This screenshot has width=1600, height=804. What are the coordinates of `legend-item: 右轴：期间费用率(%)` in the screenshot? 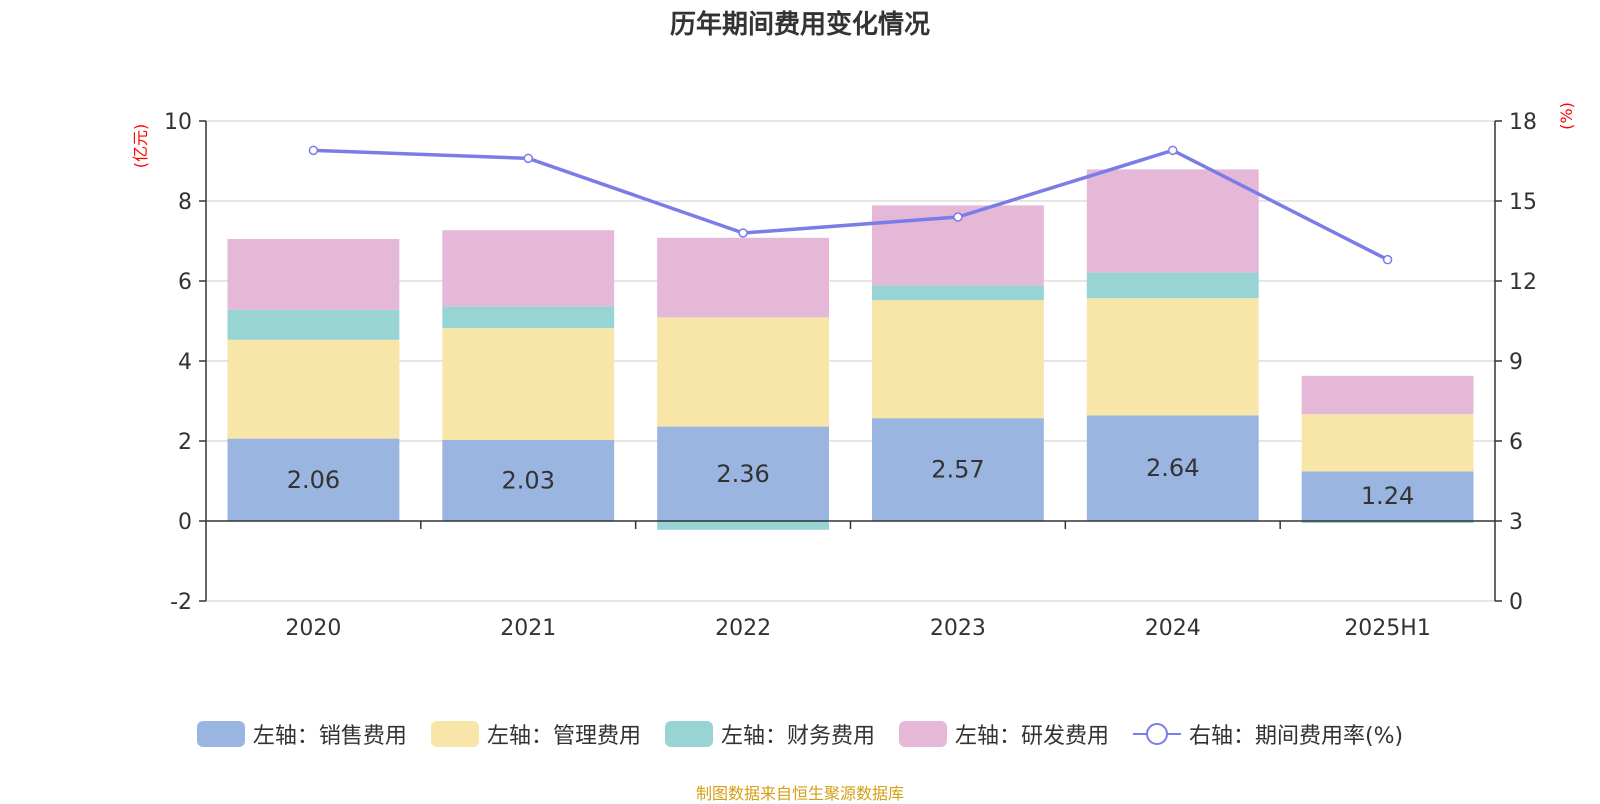 It's located at (1268, 734).